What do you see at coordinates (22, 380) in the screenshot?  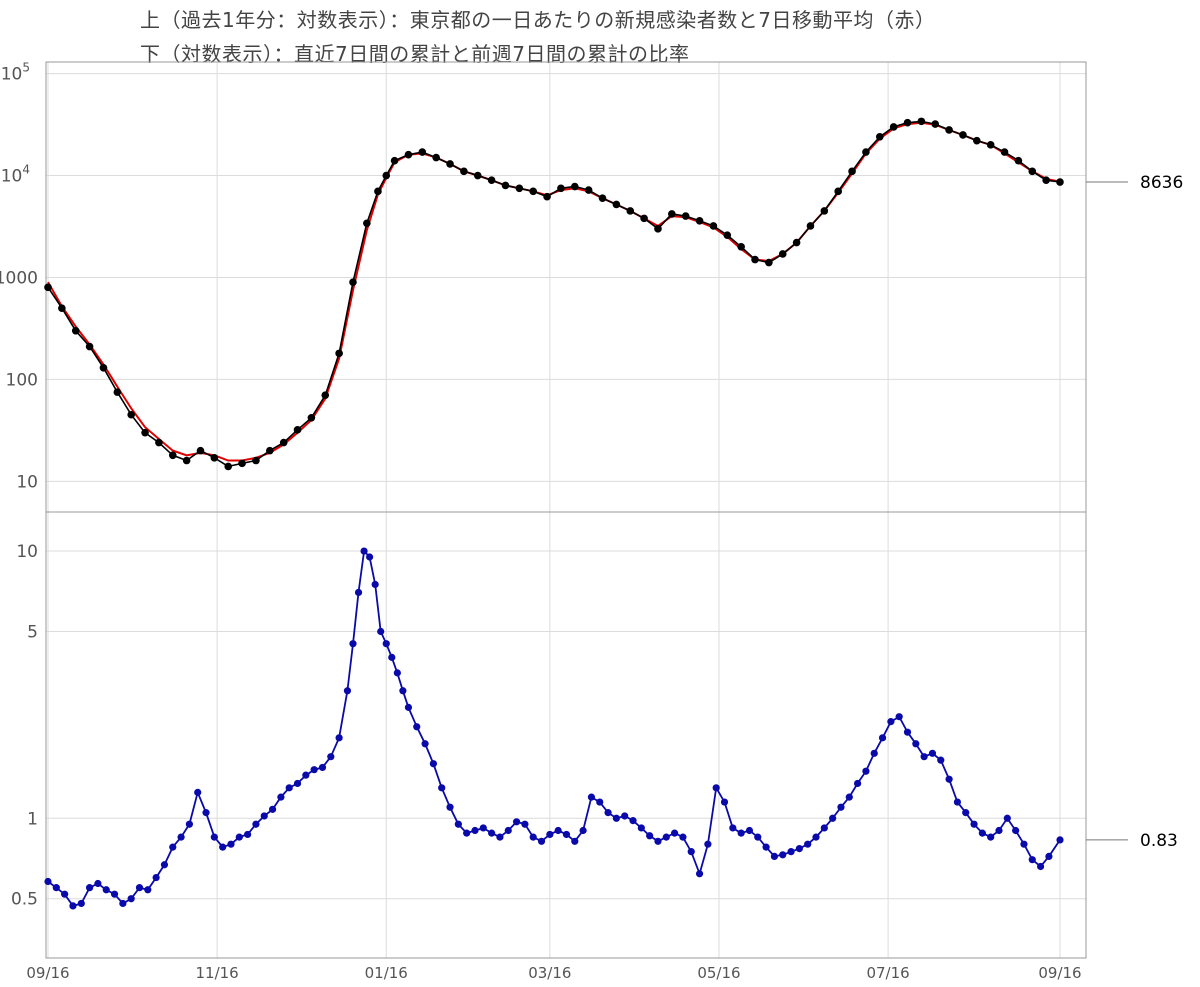 I see `y-tick-label: 100` at bounding box center [22, 380].